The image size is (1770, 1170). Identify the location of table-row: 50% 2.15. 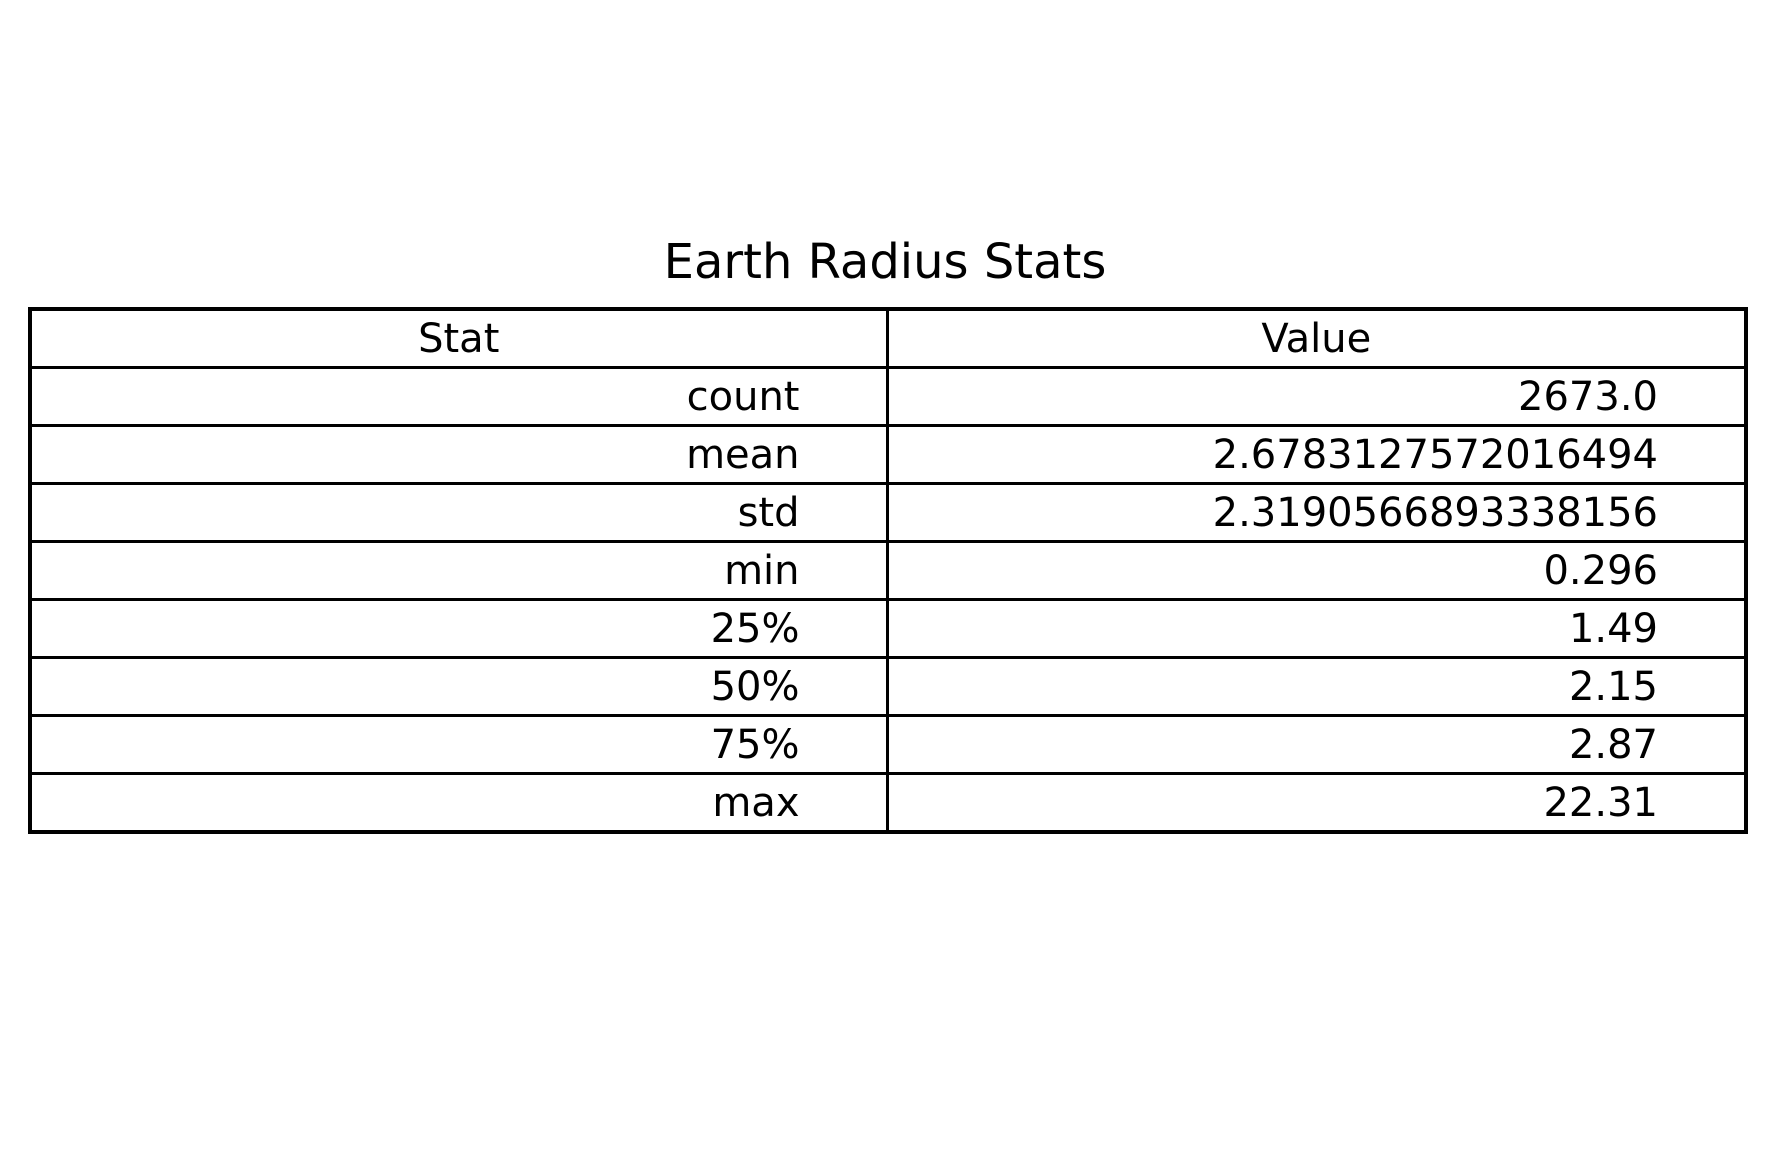
(888, 686).